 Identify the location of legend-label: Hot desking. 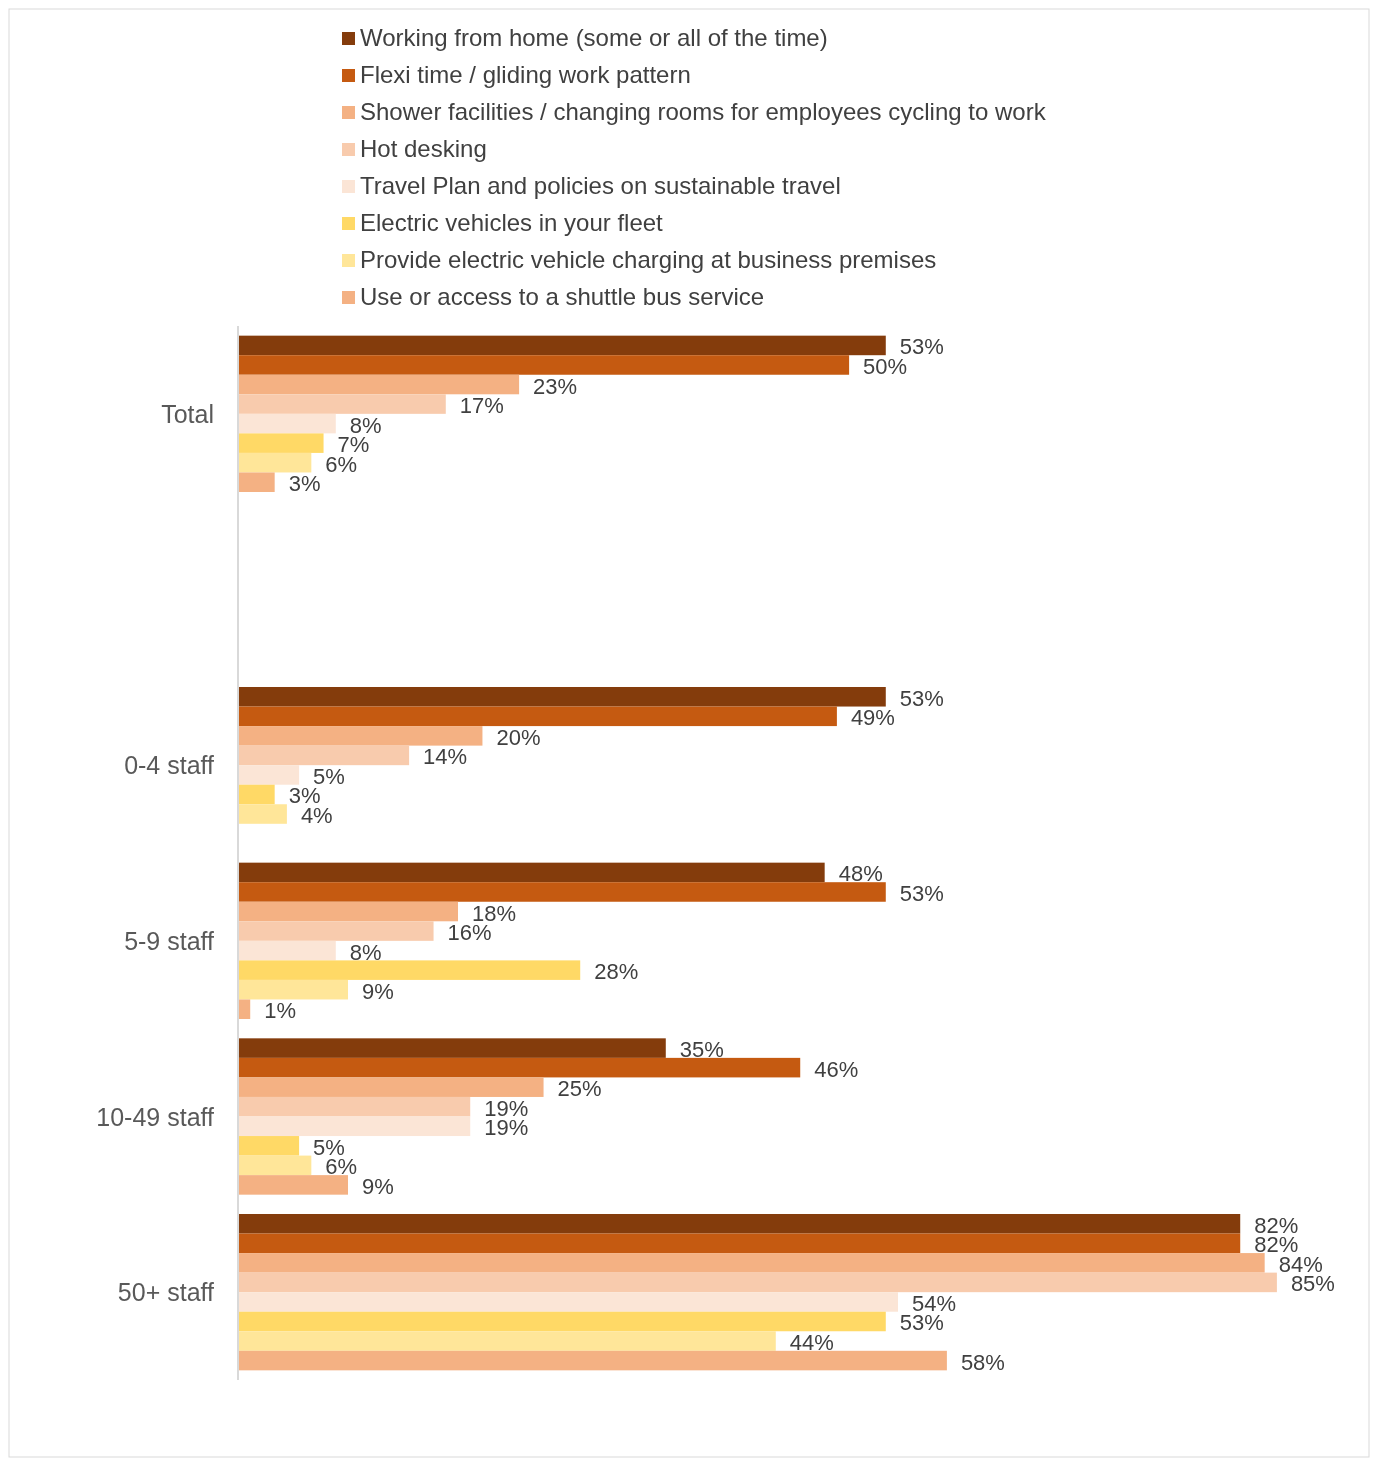
(423, 148).